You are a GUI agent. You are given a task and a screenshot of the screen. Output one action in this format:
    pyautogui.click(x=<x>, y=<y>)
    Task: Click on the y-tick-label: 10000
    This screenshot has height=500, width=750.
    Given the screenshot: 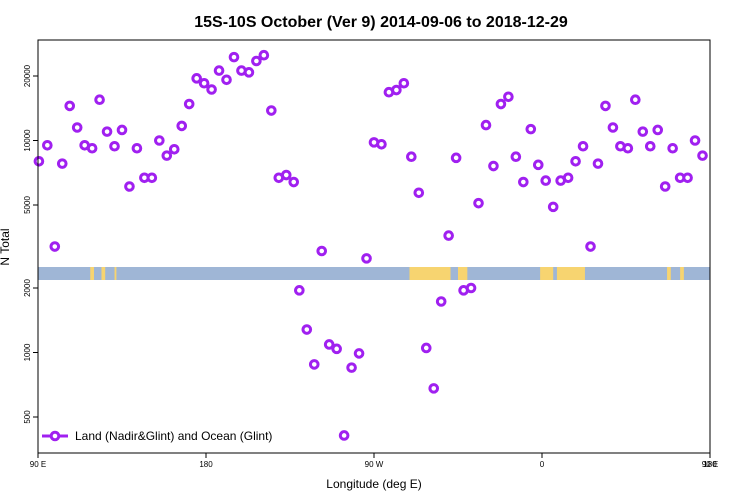 What is the action you would take?
    pyautogui.click(x=27, y=140)
    